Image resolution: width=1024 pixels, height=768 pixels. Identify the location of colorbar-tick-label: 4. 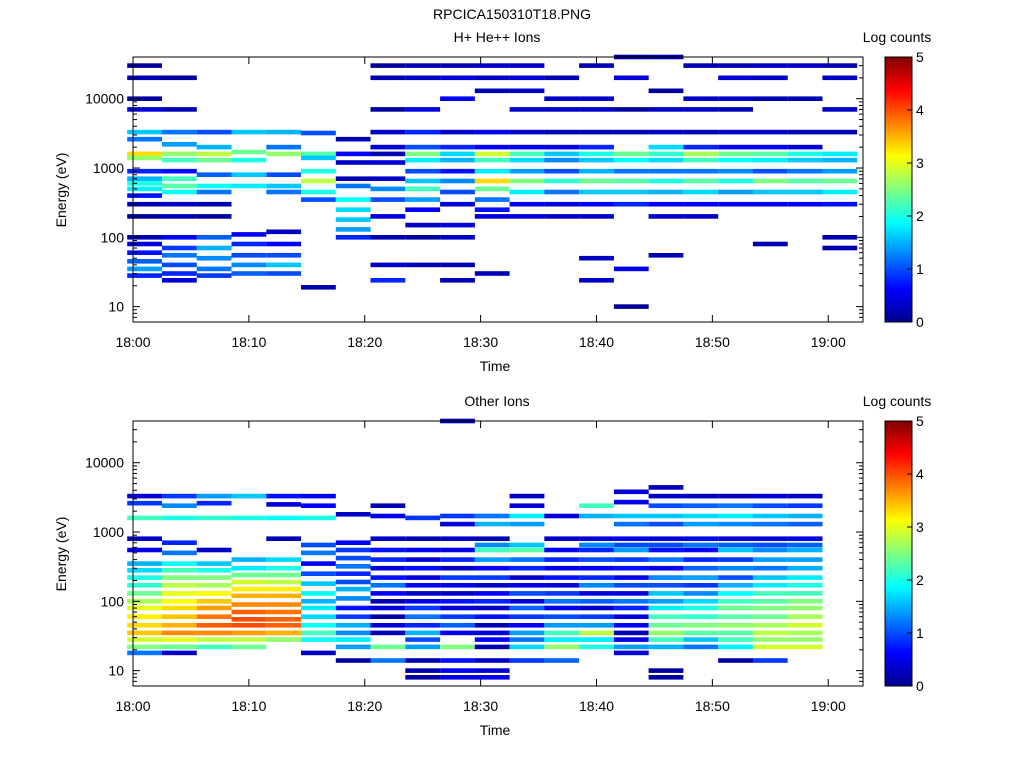
(920, 110).